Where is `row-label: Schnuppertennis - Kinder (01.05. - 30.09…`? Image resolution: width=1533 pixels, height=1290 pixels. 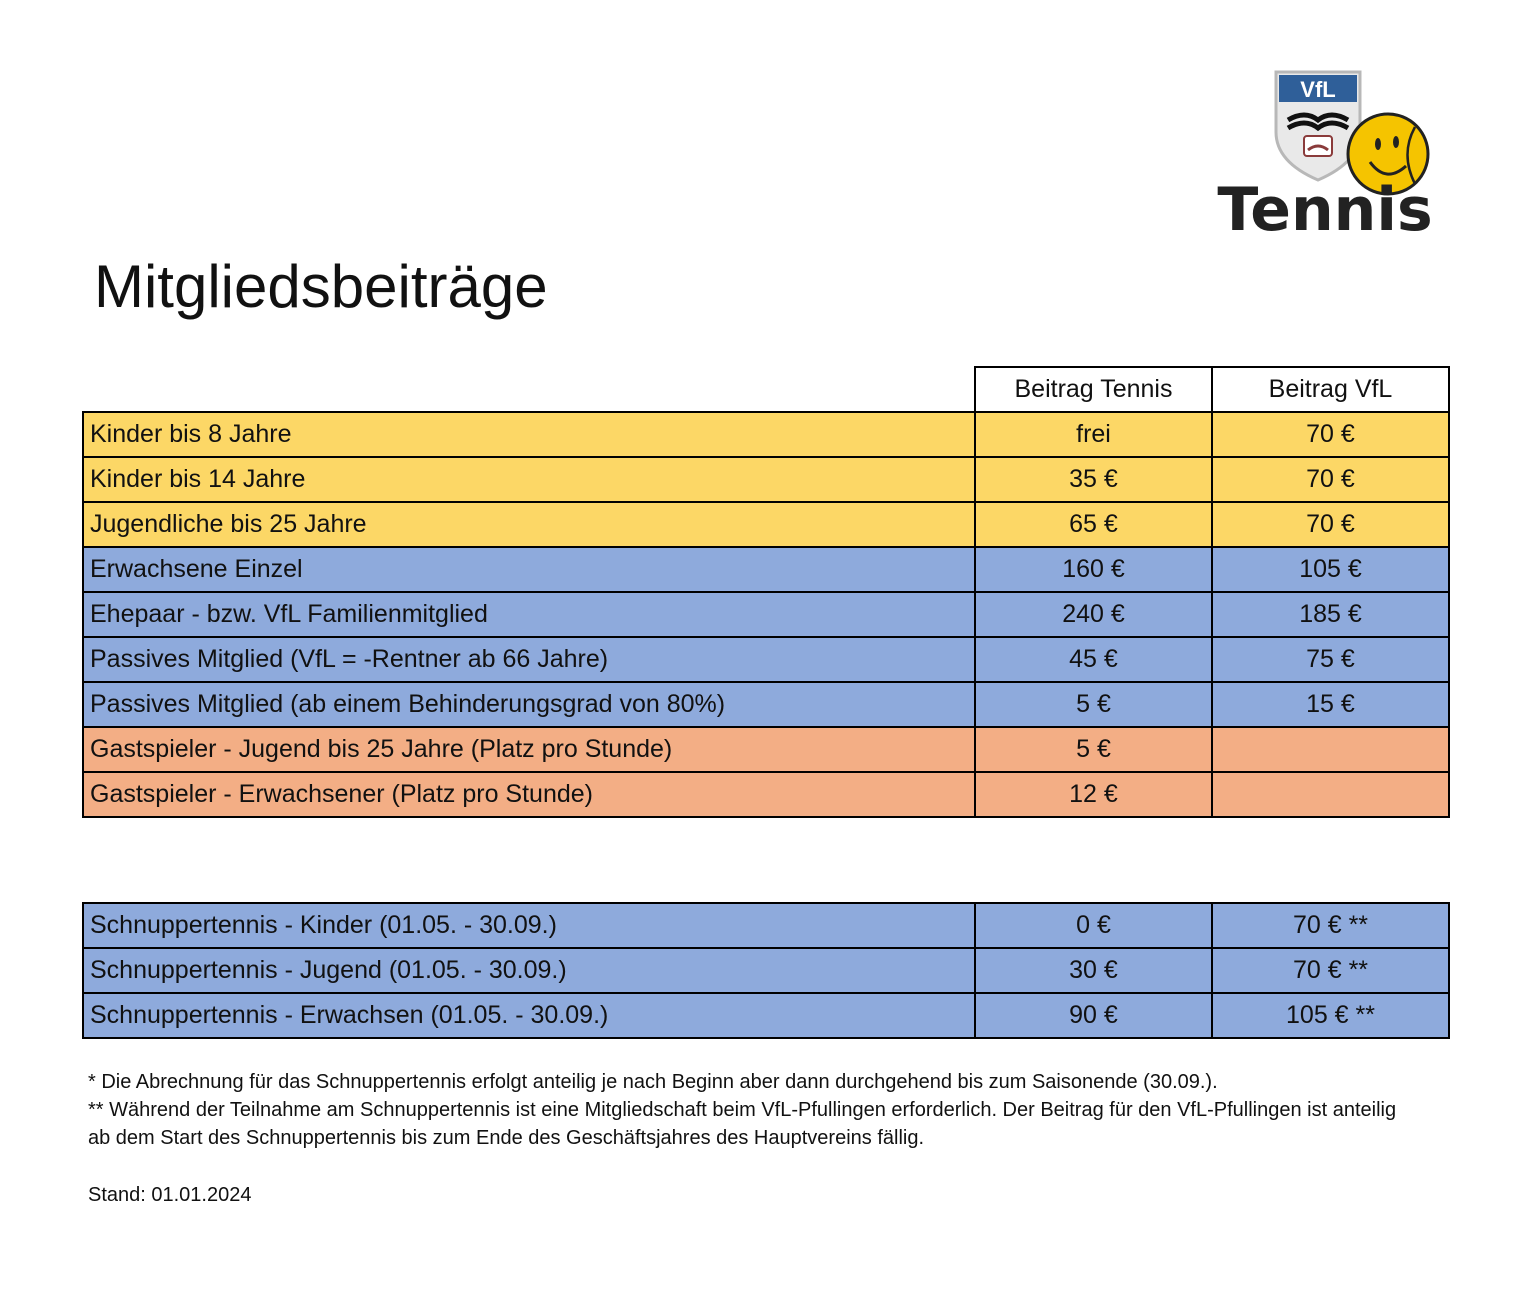
row-label: Schnuppertennis - Kinder (01.05. - 30.09… is located at coordinates (529, 925).